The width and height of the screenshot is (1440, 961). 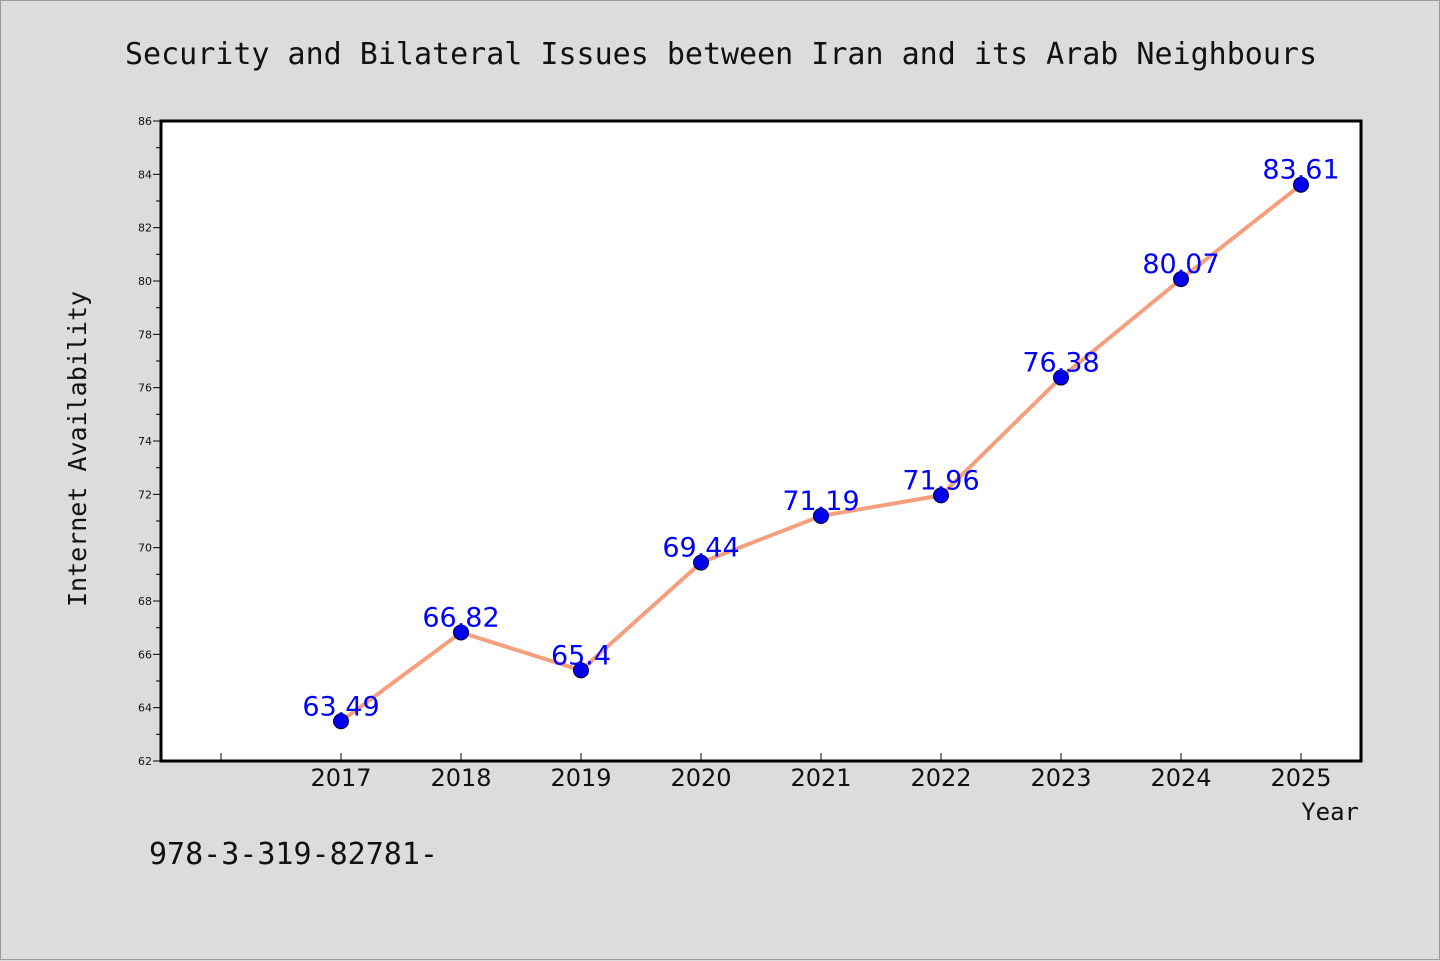 I want to click on footer-text: 978-3-319-82781-, so click(x=293, y=854).